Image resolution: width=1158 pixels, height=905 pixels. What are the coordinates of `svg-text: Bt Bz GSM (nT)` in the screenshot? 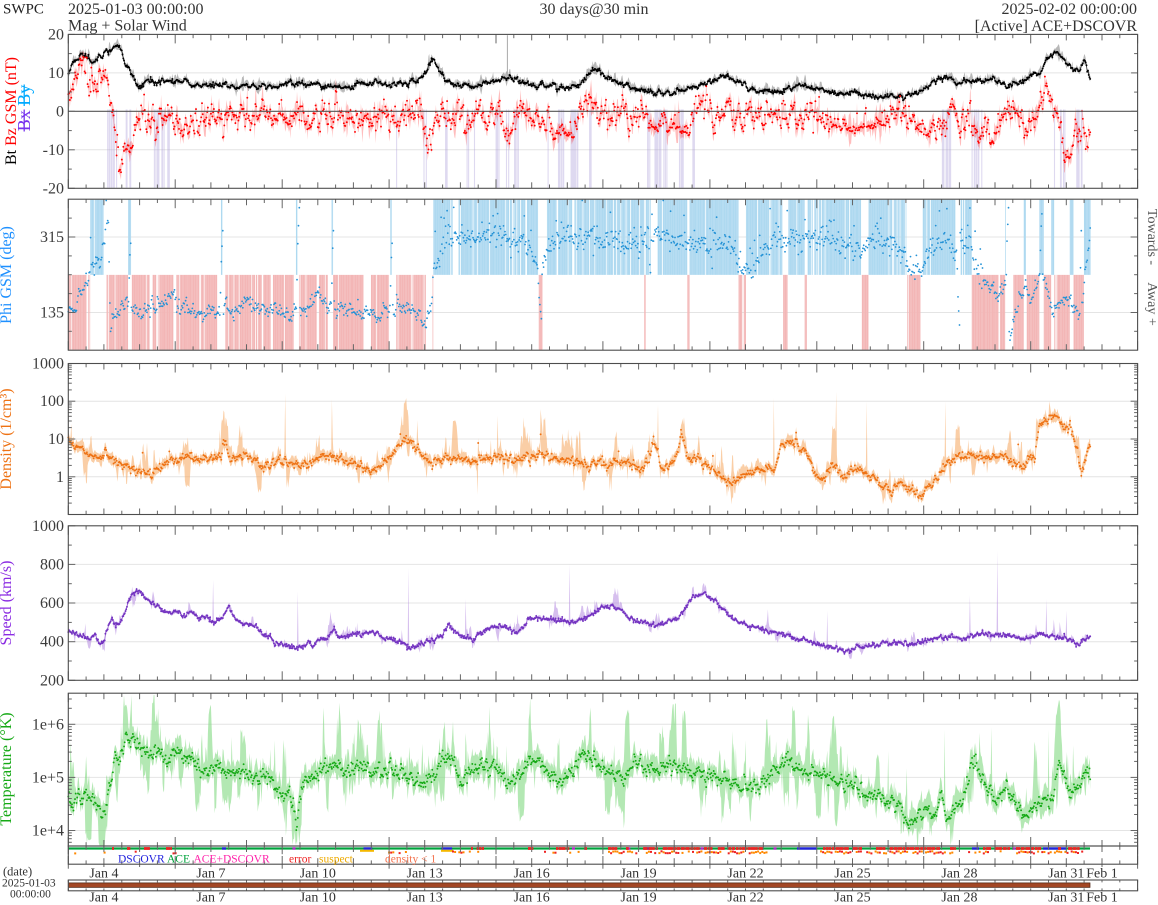 It's located at (11, 111).